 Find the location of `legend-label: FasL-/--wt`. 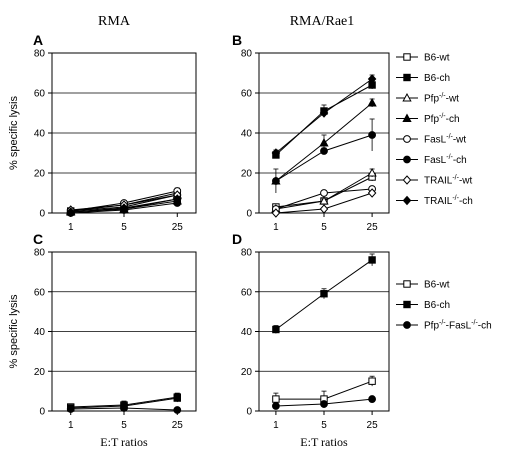

legend-label: FasL-/--wt is located at coordinates (445, 140).